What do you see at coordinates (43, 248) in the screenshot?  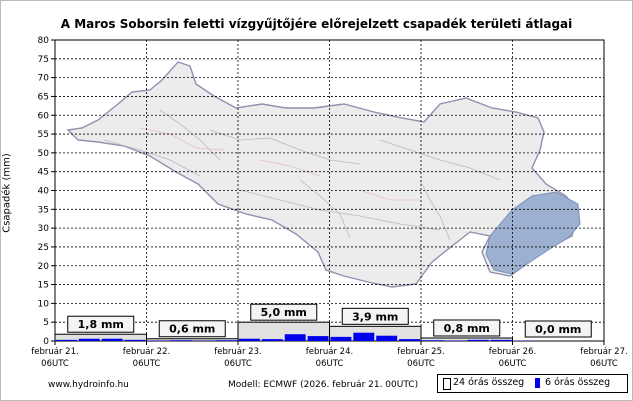 I see `y-tick-label: 25` at bounding box center [43, 248].